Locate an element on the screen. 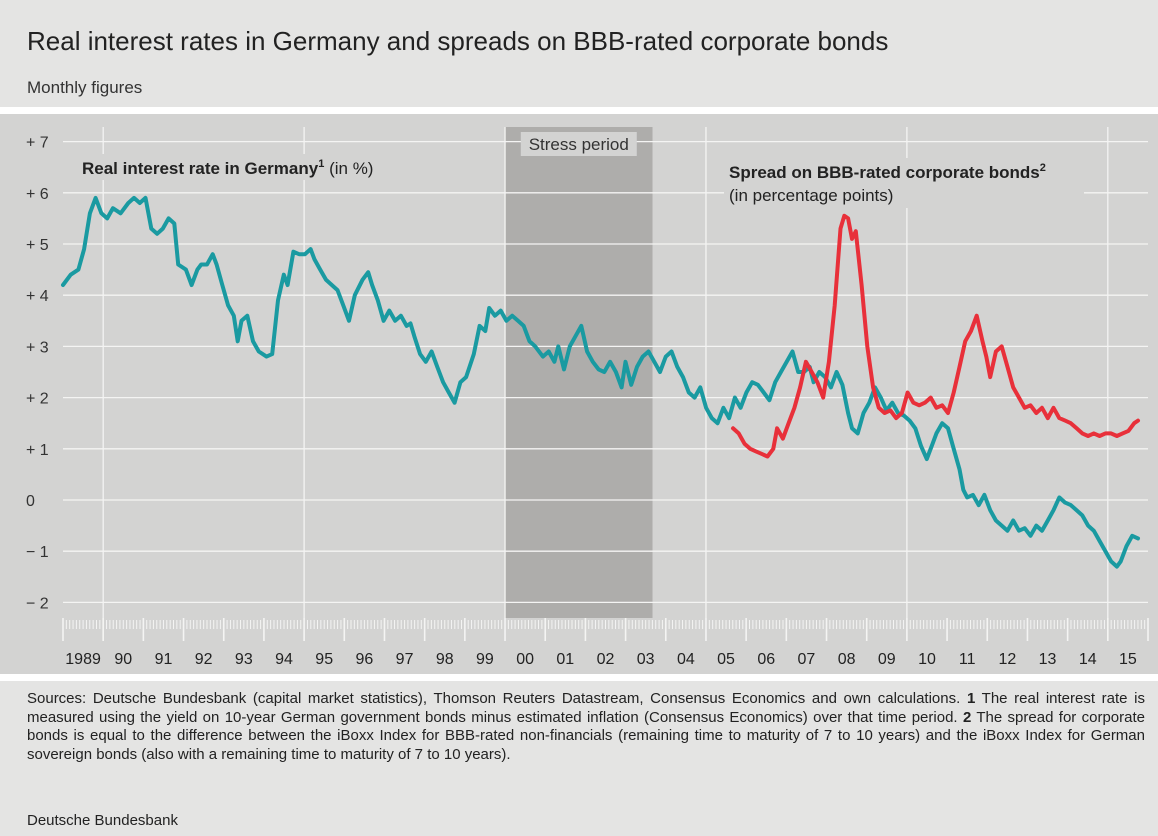 The height and width of the screenshot is (836, 1158). real-rate-label-sup: 1 is located at coordinates (321, 164).